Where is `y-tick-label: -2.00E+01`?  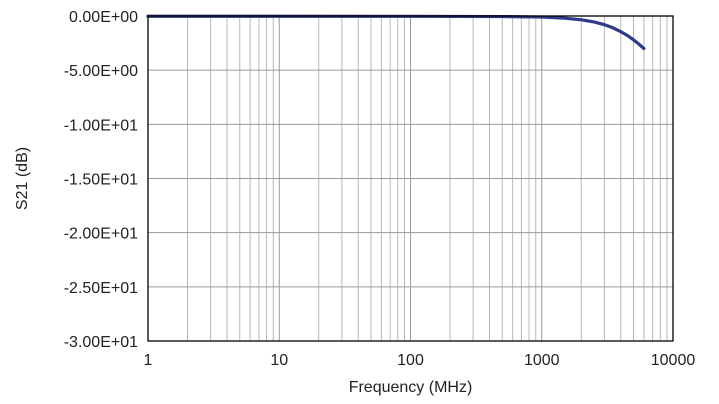 y-tick-label: -2.00E+01 is located at coordinates (101, 234).